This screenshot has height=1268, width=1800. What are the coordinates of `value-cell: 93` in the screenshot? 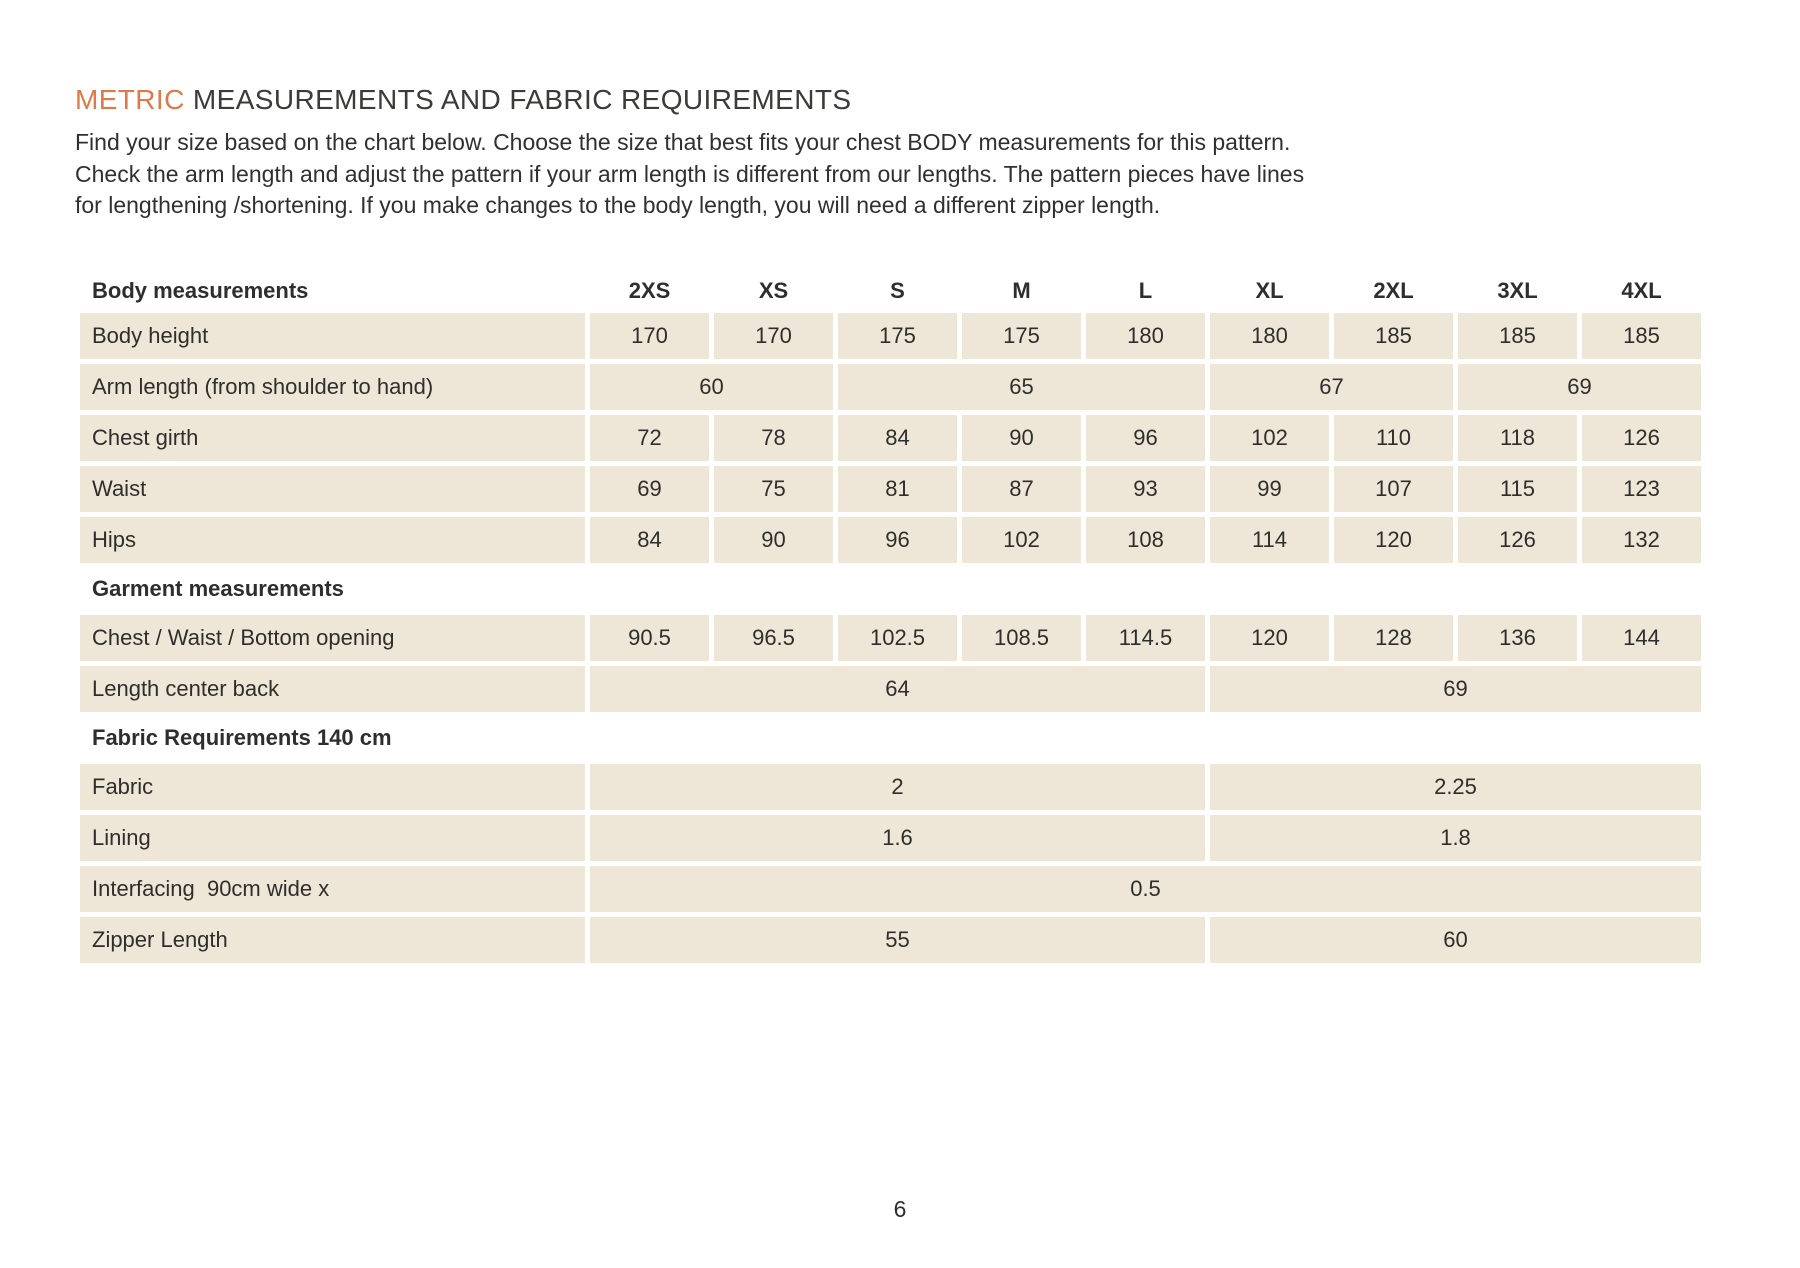 It's located at (1145, 488).